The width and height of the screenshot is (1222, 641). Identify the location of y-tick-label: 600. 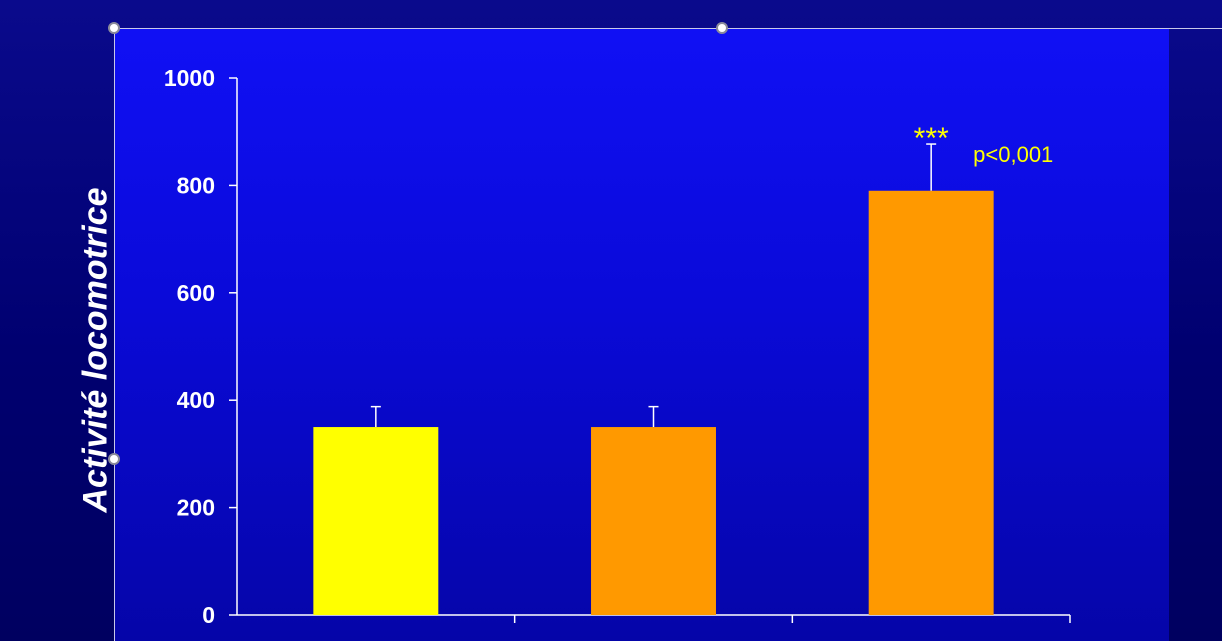
(196, 293).